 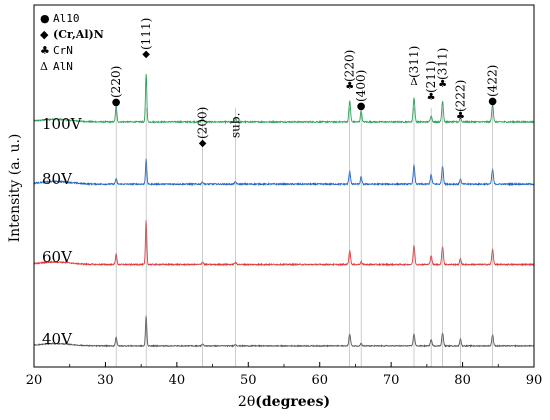 I want to click on series-line-40v, so click(x=284, y=331).